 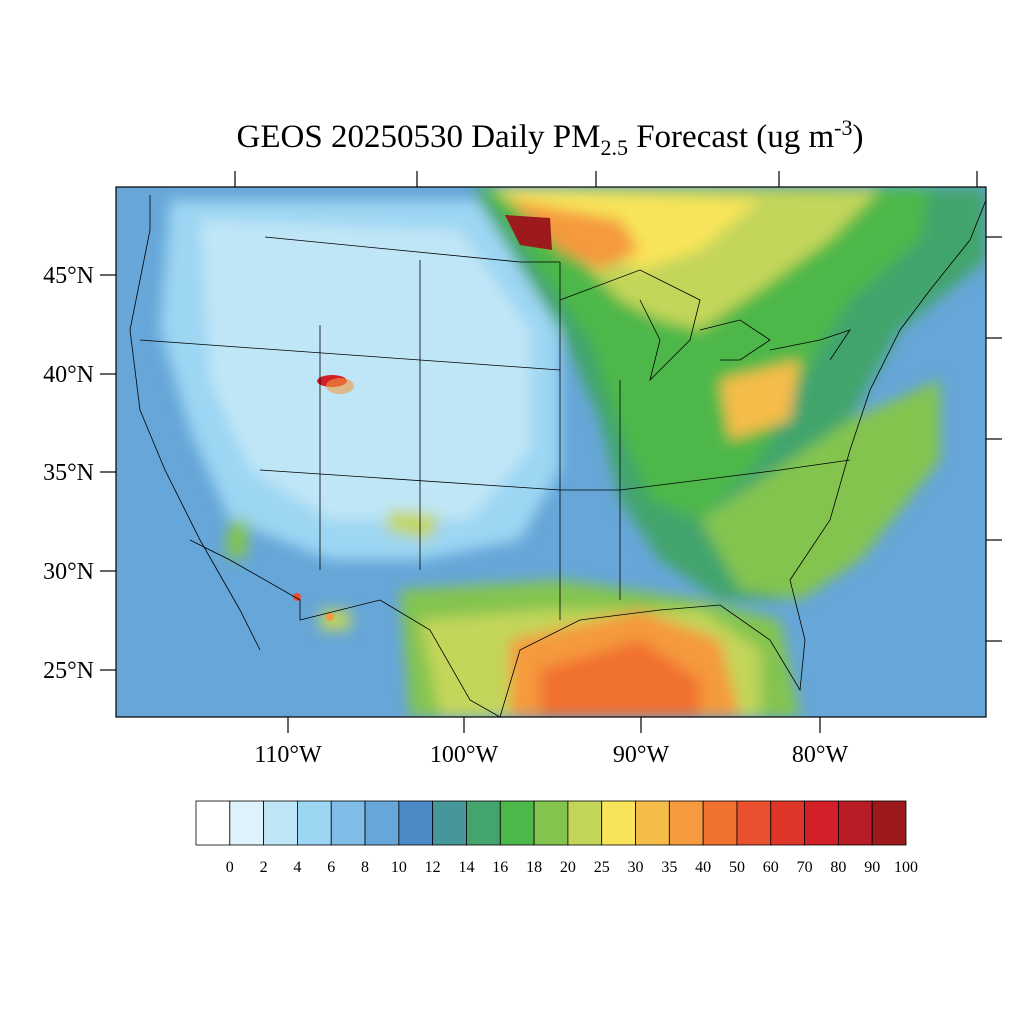 What do you see at coordinates (614, 147) in the screenshot?
I see `title-sub: 2.5` at bounding box center [614, 147].